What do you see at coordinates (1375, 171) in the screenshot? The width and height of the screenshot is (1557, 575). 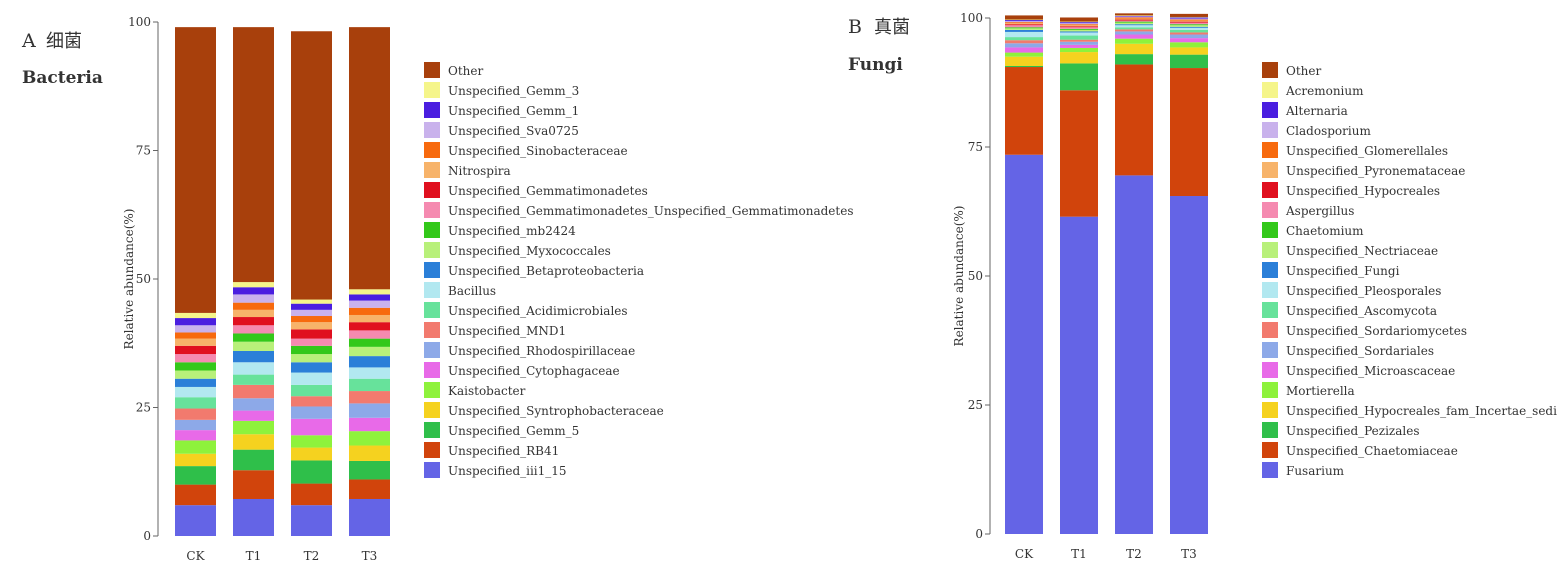 I see `fungi-legend-label: Unspecified_Pyronemataceae` at bounding box center [1375, 171].